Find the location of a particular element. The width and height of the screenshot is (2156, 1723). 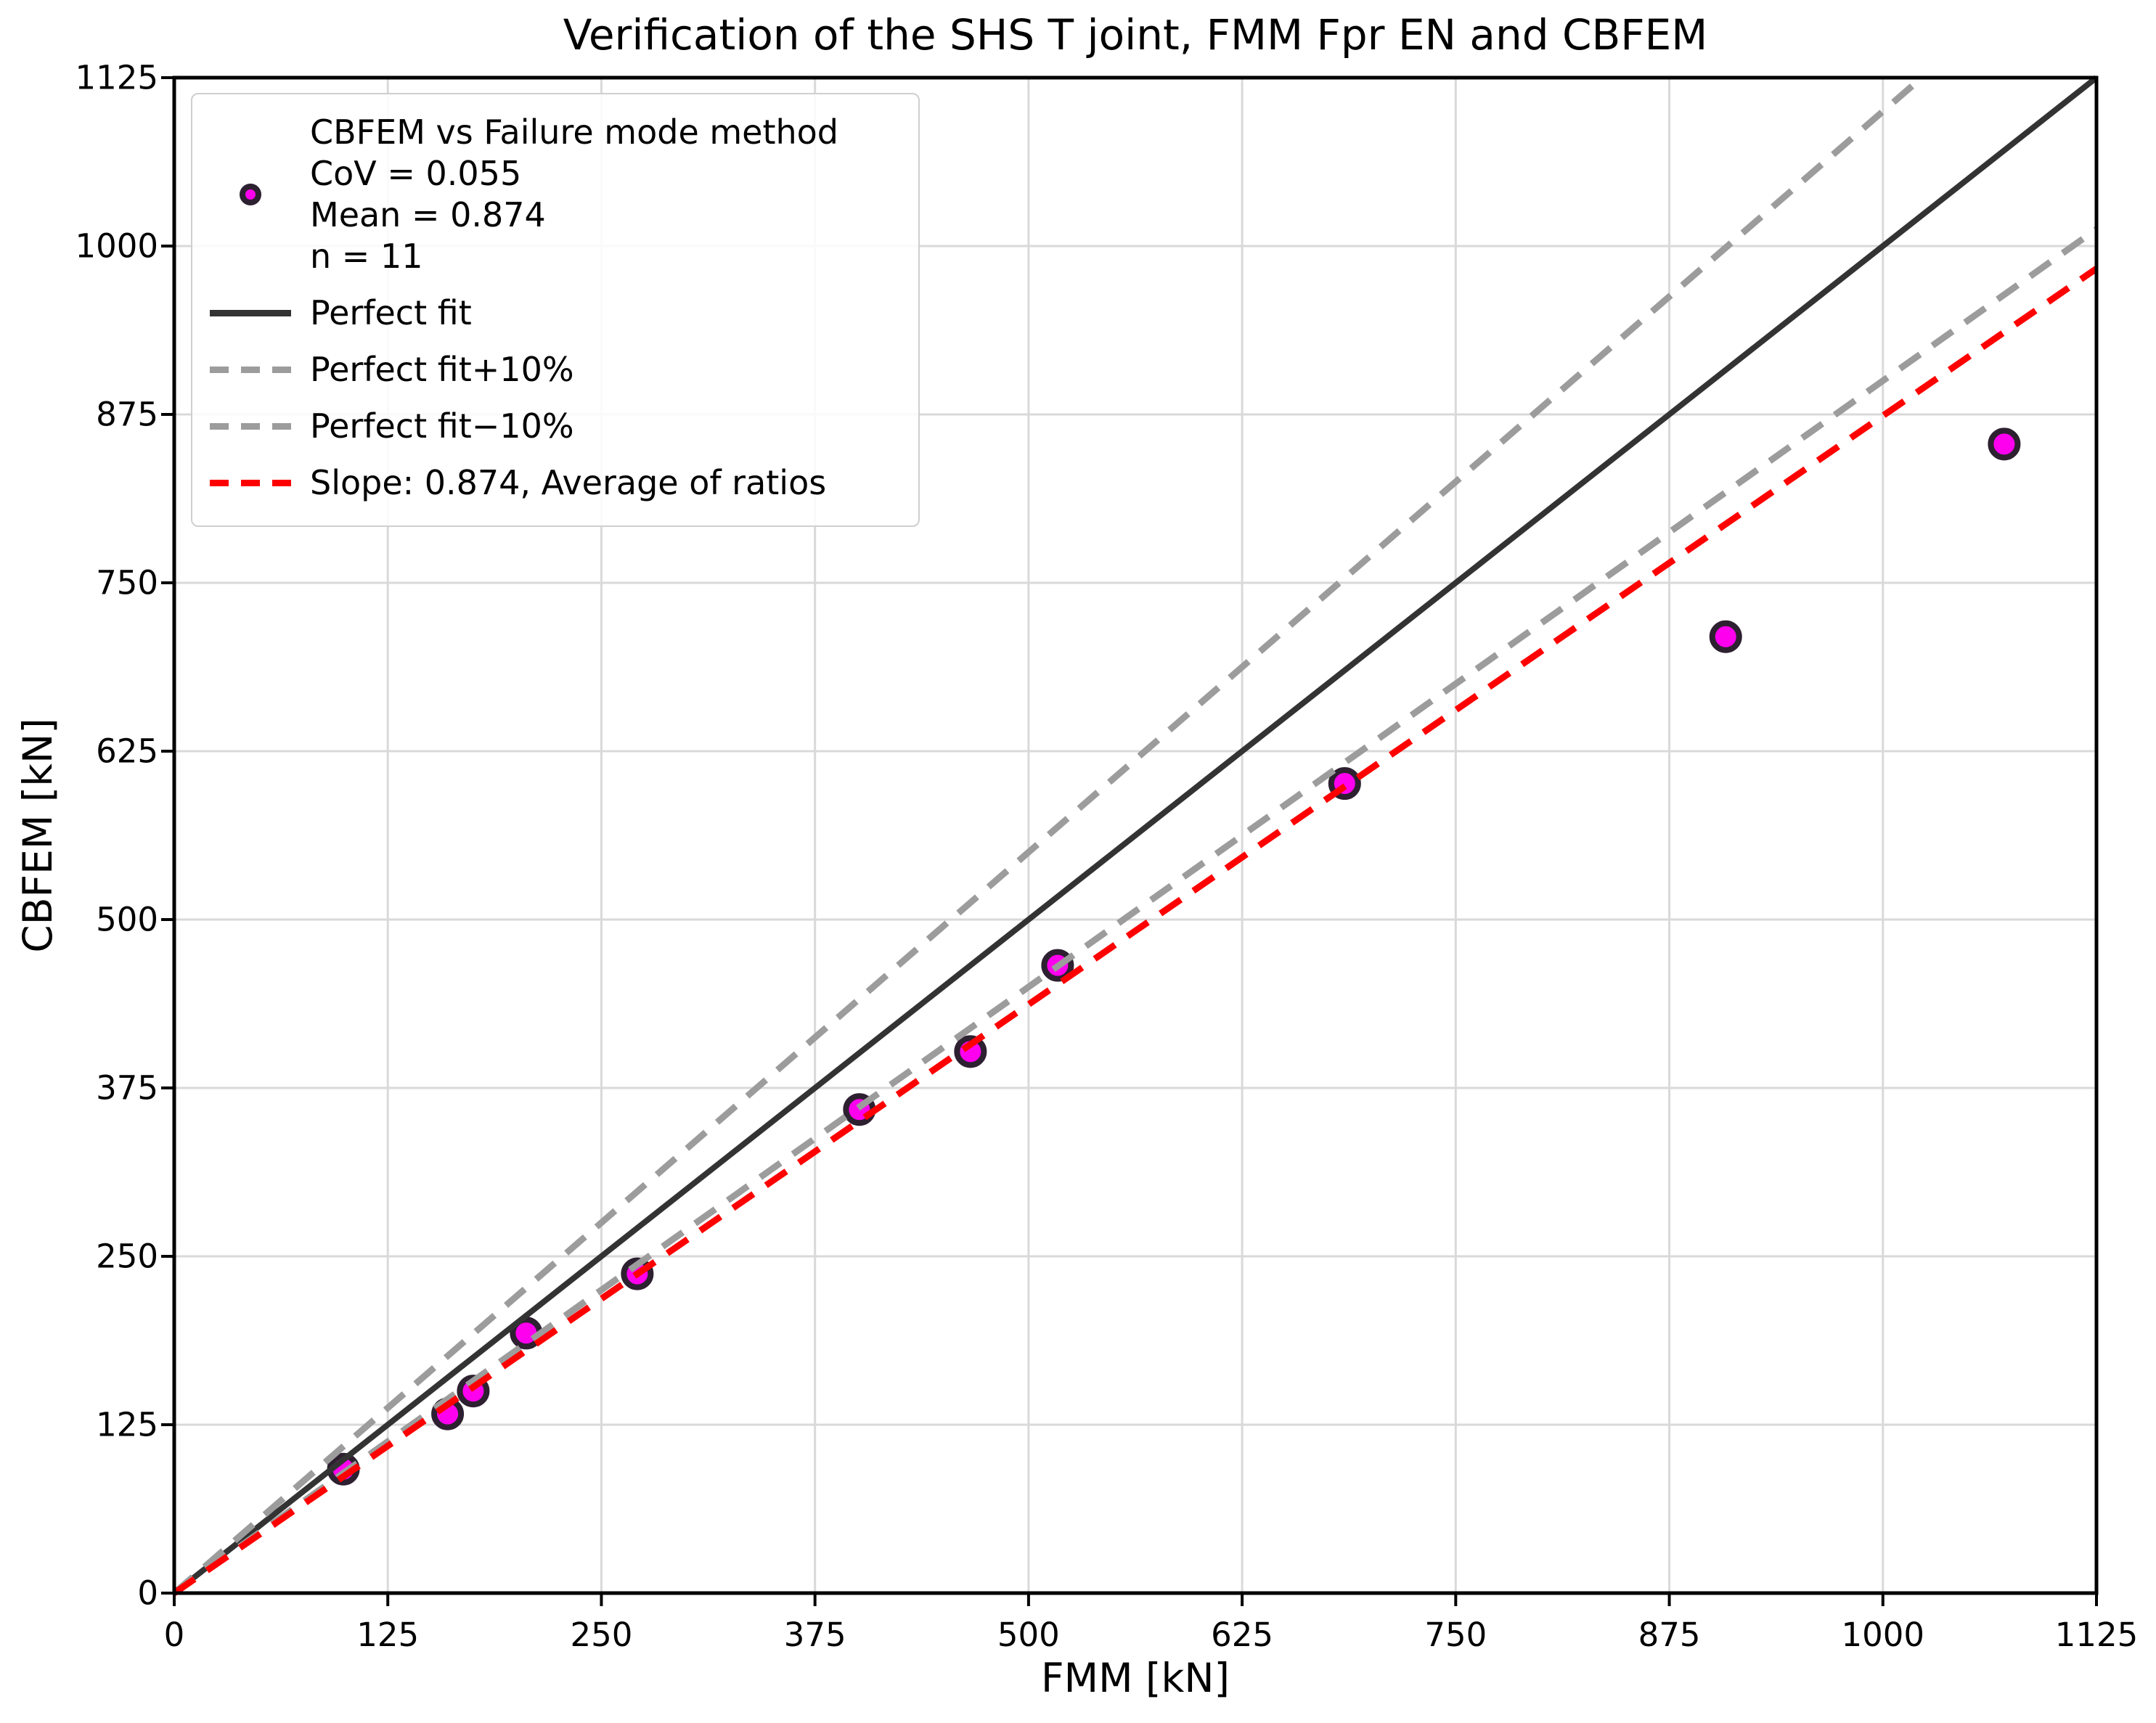

plus-10-line-swatch is located at coordinates (251, 370).